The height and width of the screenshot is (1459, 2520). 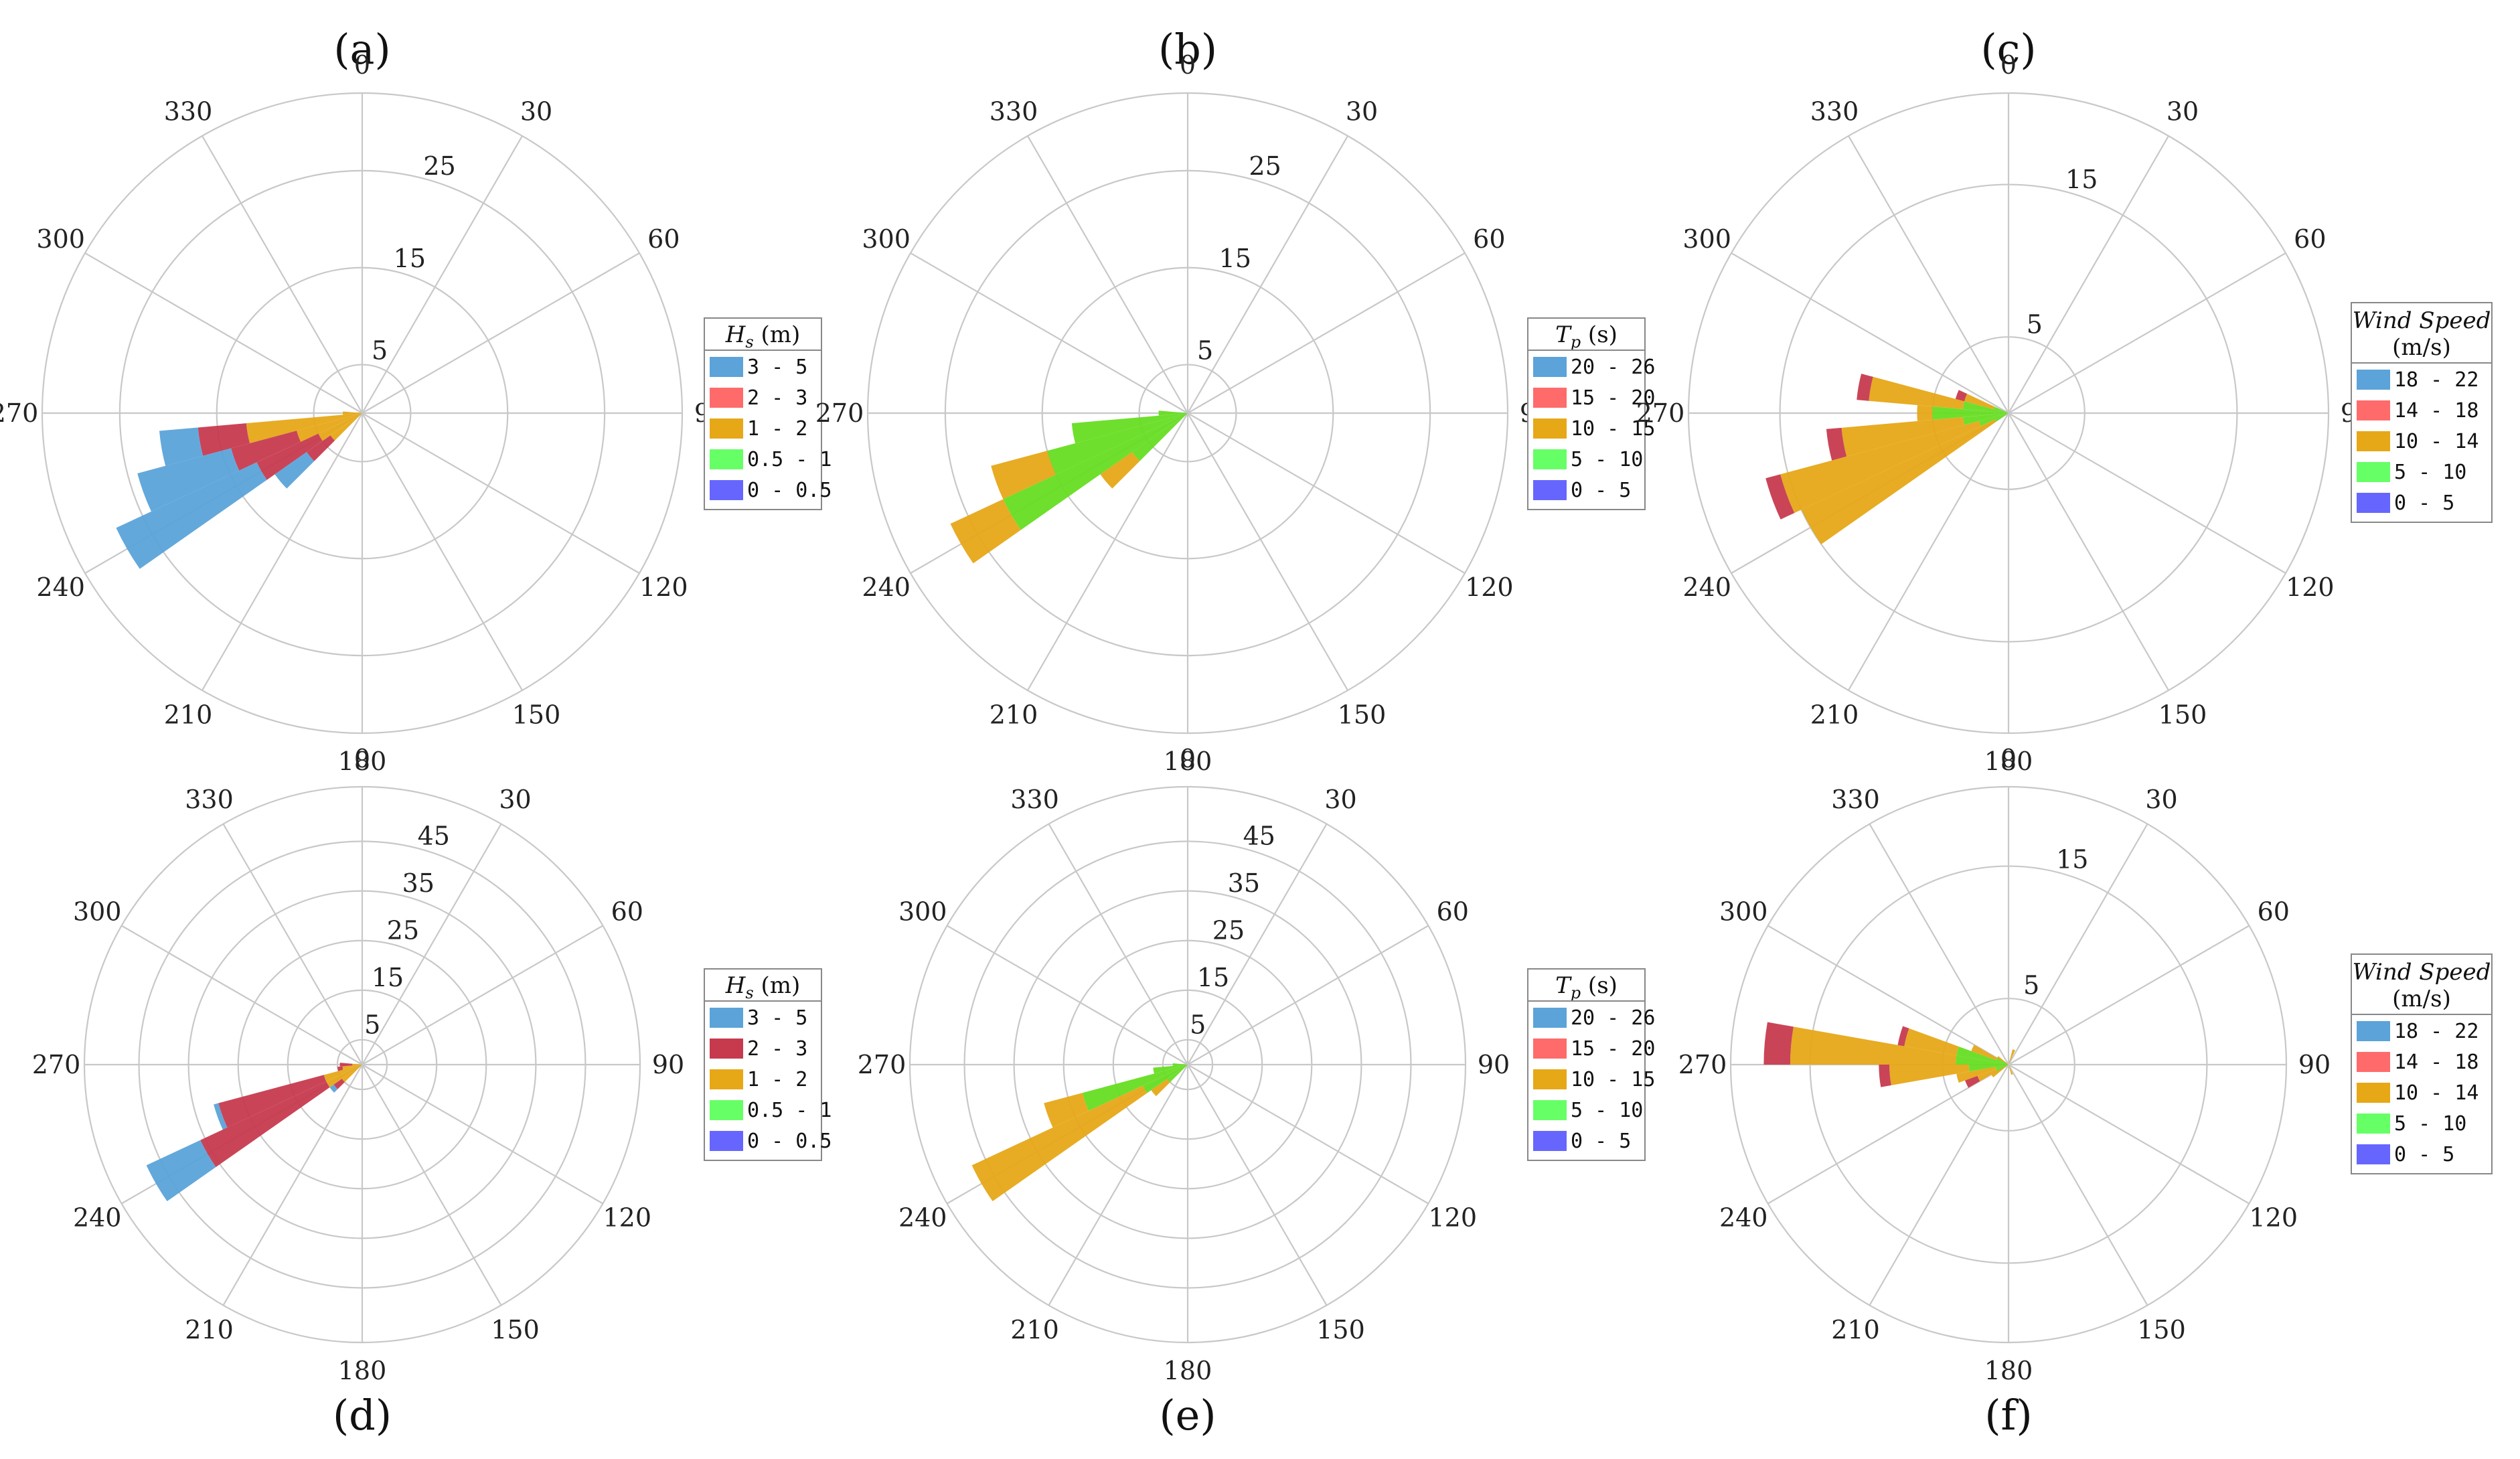 What do you see at coordinates (2421, 347) in the screenshot?
I see `legend-unit: (m/s)` at bounding box center [2421, 347].